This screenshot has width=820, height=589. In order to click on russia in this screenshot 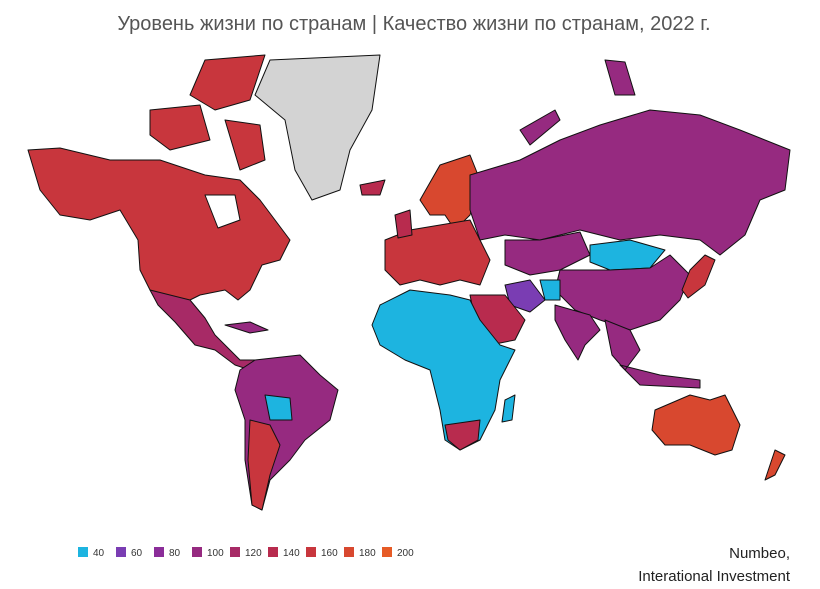, I will do `click(630, 182)`.